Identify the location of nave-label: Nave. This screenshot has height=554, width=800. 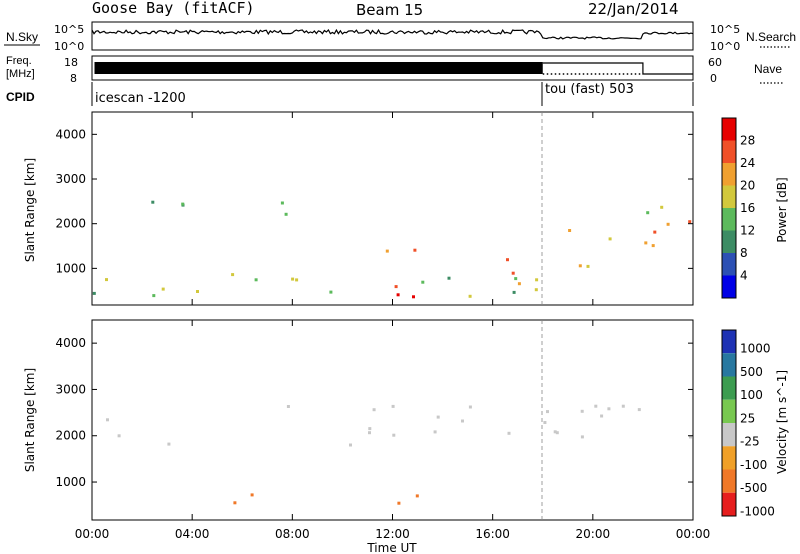
(768, 69).